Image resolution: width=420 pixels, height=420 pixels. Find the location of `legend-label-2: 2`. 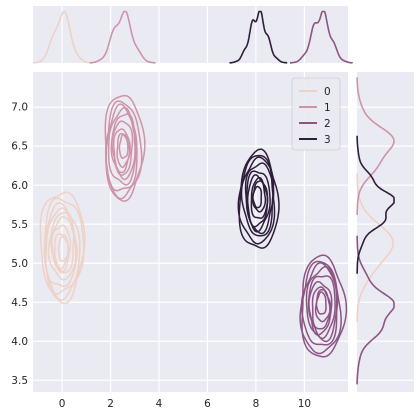

legend-label-2: 2 is located at coordinates (327, 124).